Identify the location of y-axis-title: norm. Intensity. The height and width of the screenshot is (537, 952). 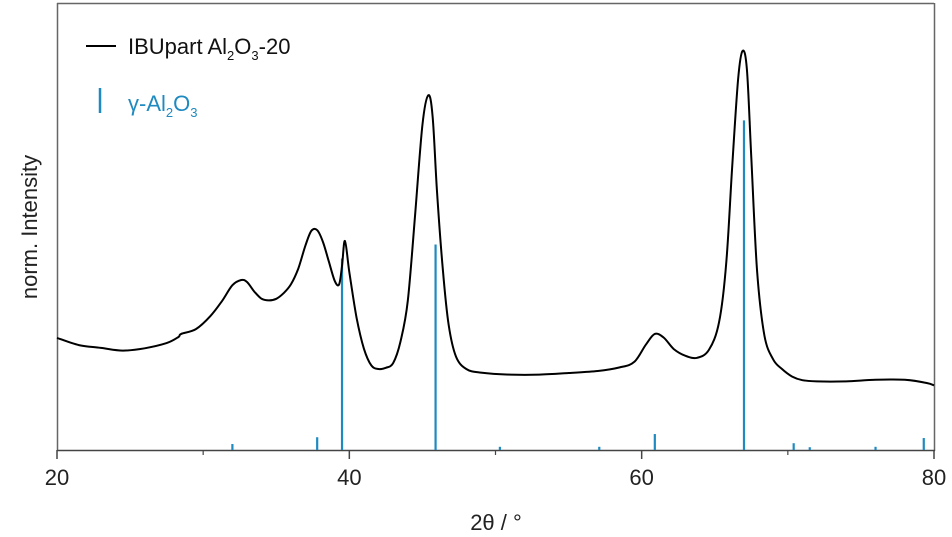
(29, 227).